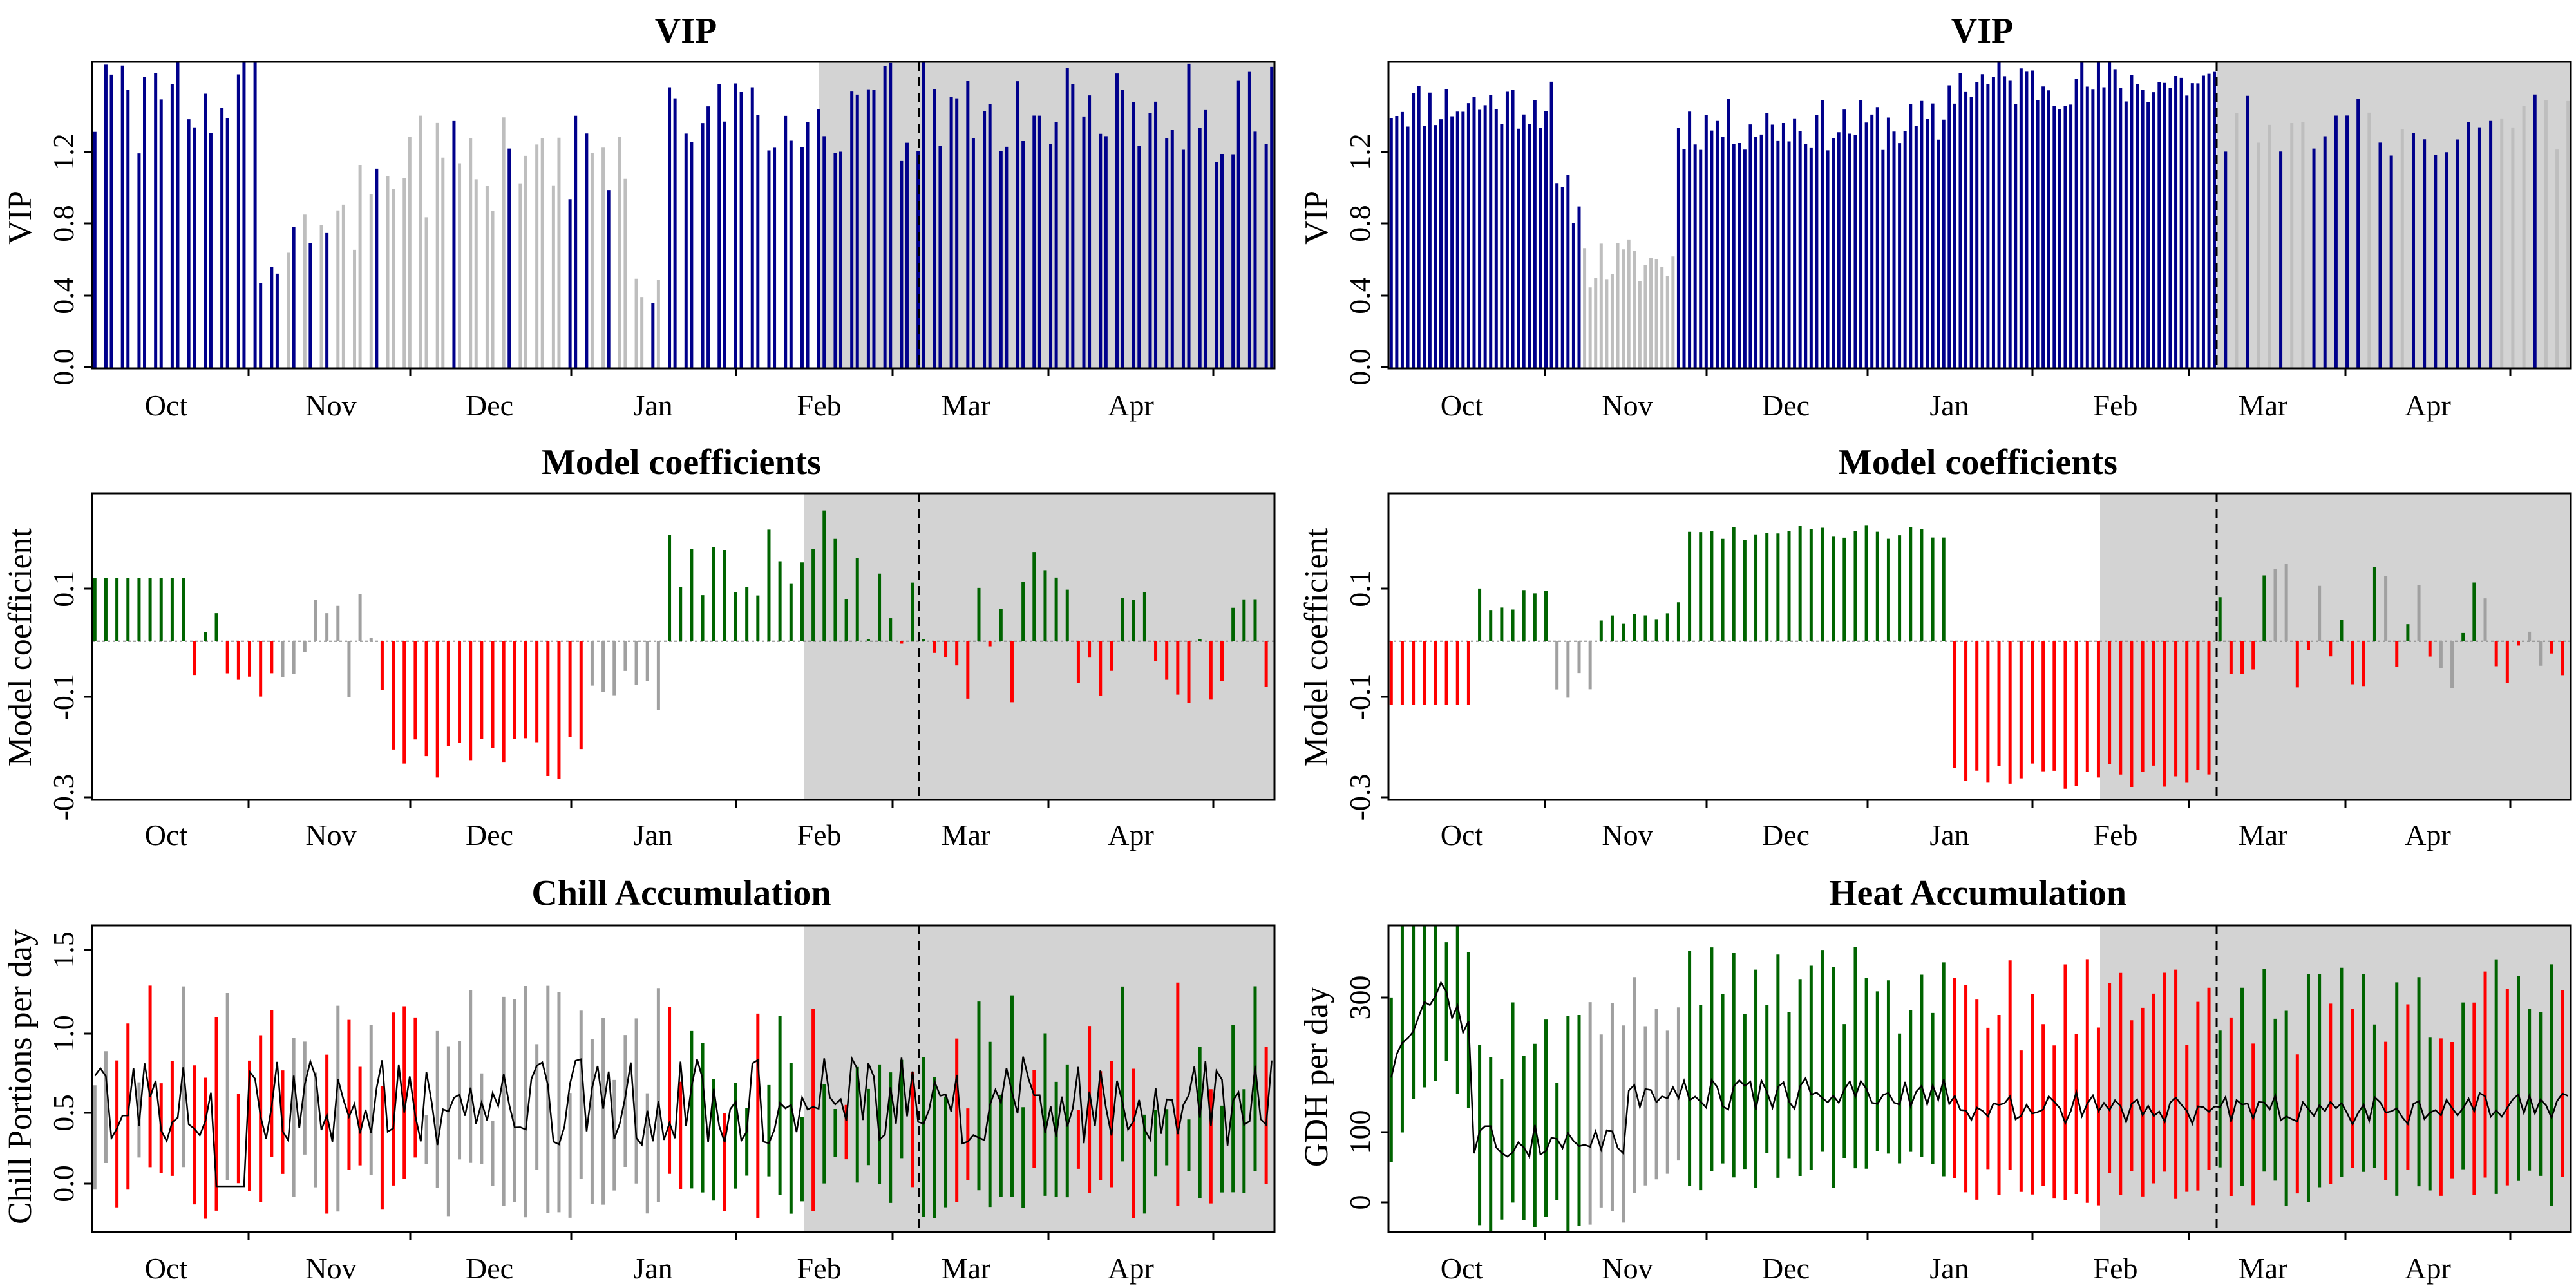  Describe the element at coordinates (1359, 1202) in the screenshot. I see `y-tick-label: 0` at that location.